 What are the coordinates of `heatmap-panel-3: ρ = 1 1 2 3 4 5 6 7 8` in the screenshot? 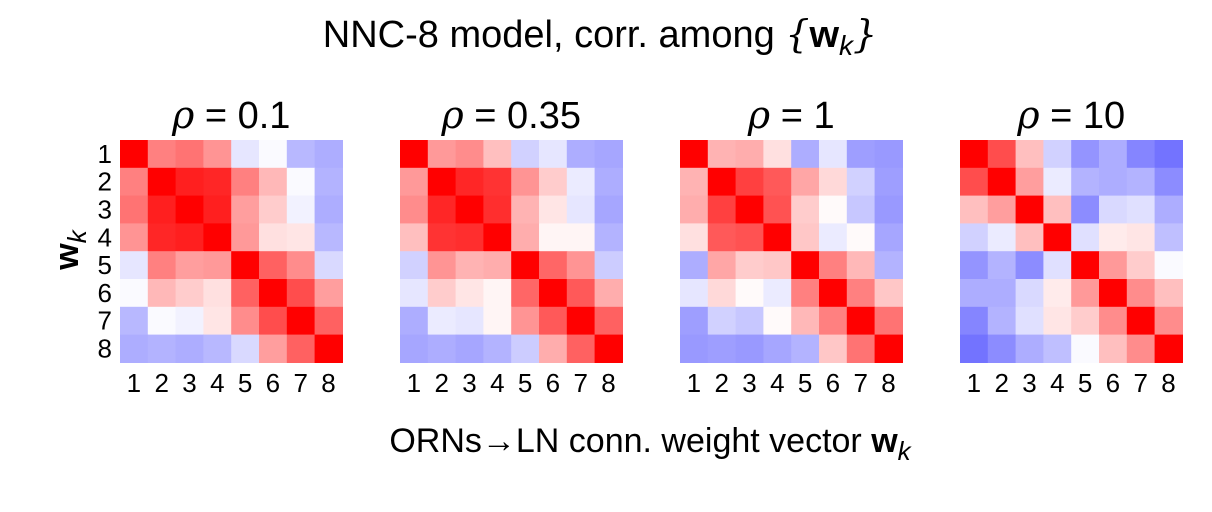 It's located at (791, 245).